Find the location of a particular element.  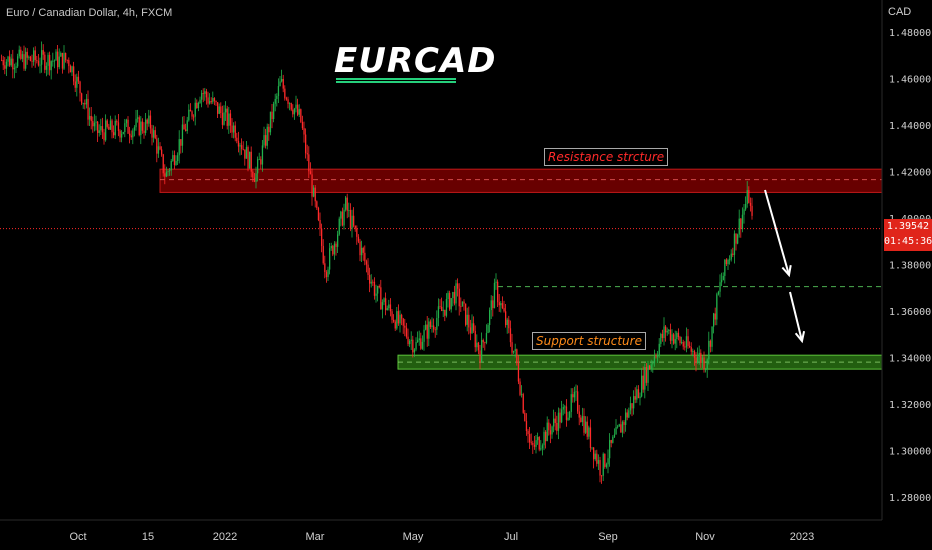

projection-arrows is located at coordinates (785, 266).